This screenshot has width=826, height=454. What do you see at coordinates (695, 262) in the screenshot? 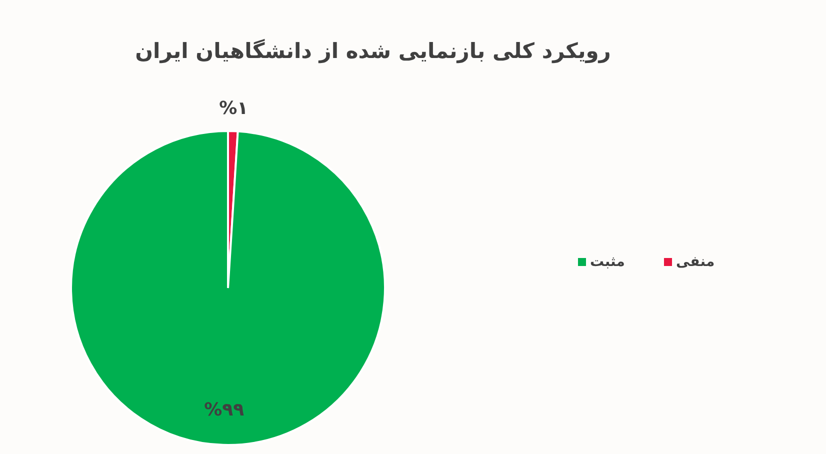
I see `legend-label: منفی` at bounding box center [695, 262].